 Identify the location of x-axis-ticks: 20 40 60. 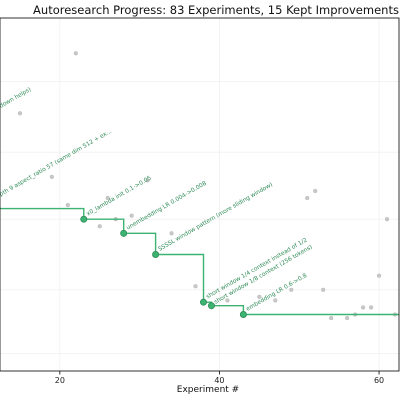
(219, 378).